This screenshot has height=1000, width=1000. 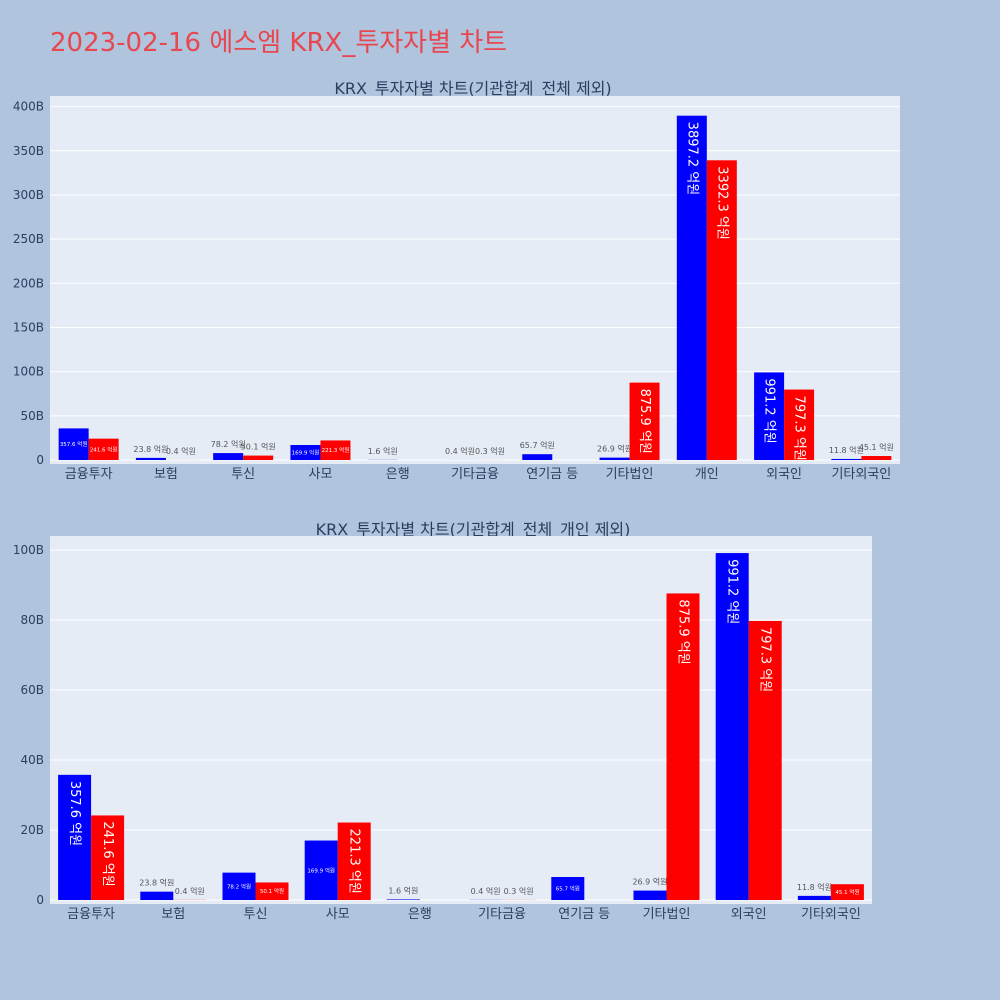 I want to click on data-label: 3392.3 억원, so click(x=721, y=203).